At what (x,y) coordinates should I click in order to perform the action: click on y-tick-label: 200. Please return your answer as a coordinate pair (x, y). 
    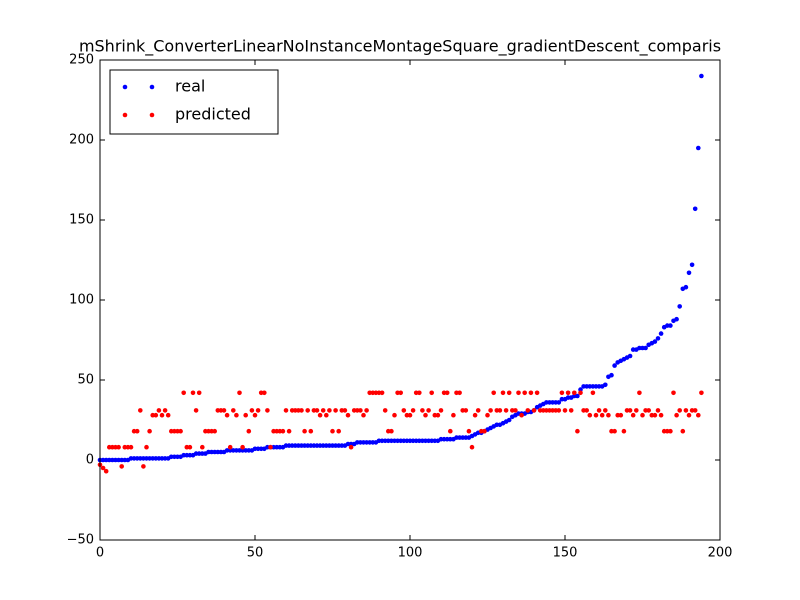
    Looking at the image, I should click on (81, 140).